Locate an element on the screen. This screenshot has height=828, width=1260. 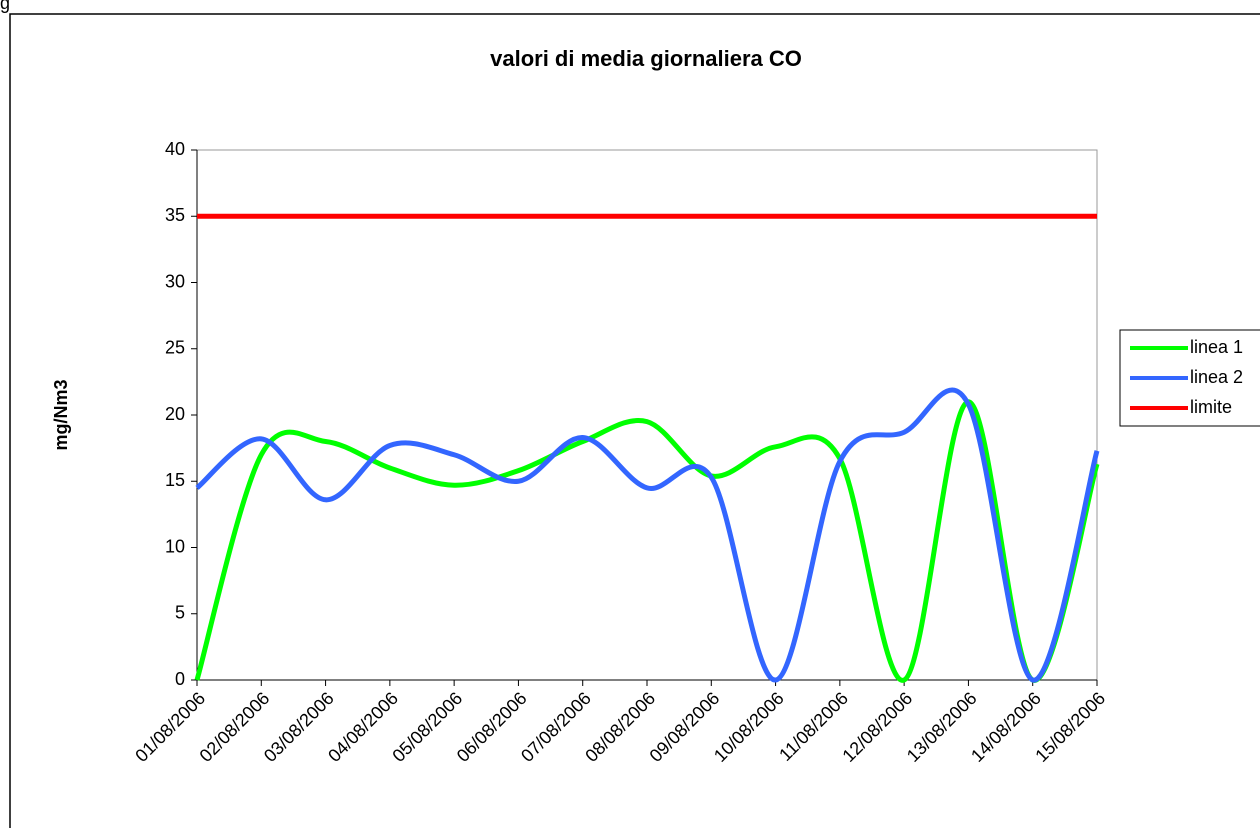
y-tick-label: 30 is located at coordinates (175, 281).